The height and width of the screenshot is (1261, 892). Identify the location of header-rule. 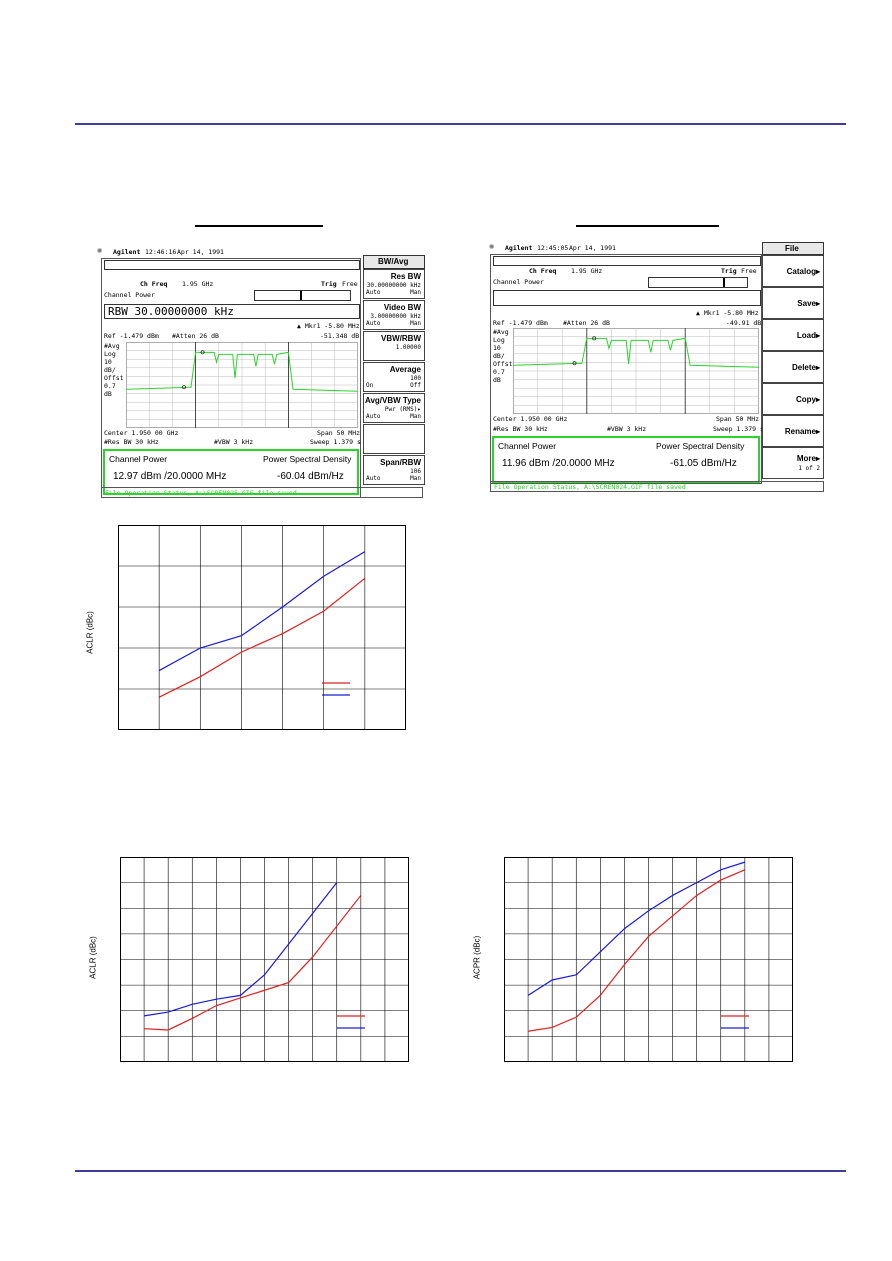
(460, 124).